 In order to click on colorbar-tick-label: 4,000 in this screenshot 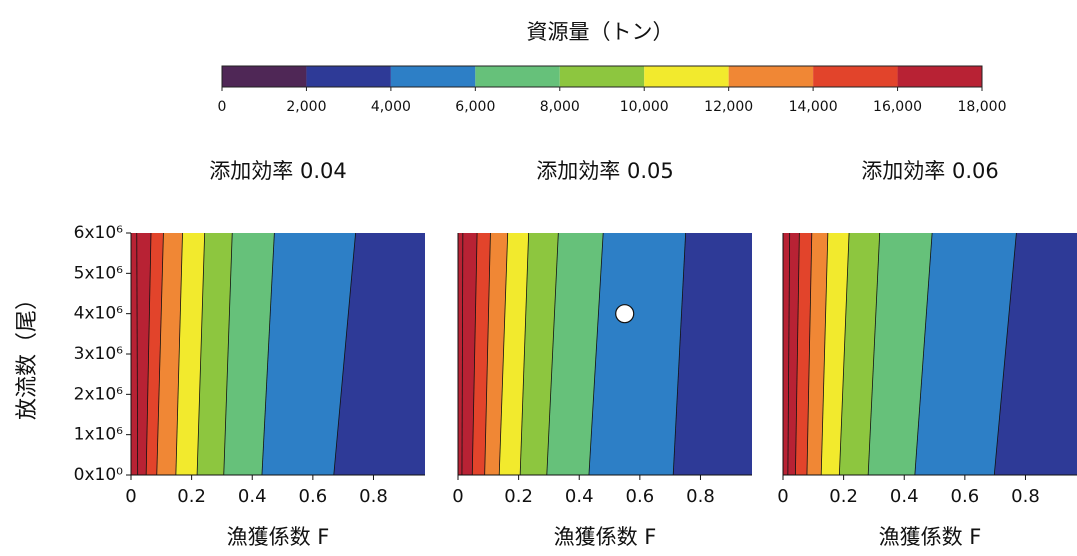, I will do `click(391, 107)`.